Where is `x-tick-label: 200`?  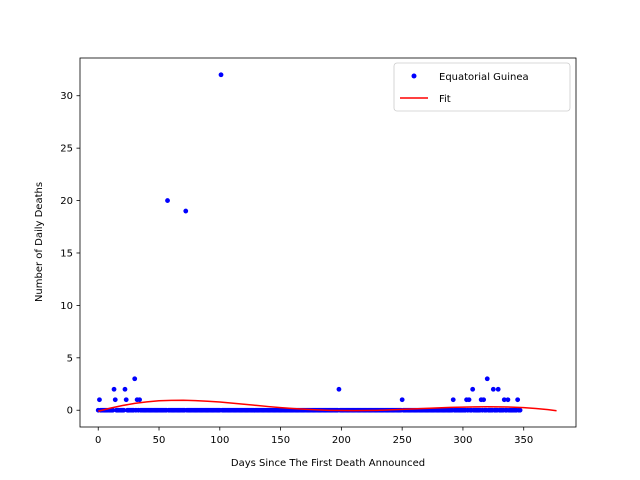
x-tick-label: 200 is located at coordinates (341, 440).